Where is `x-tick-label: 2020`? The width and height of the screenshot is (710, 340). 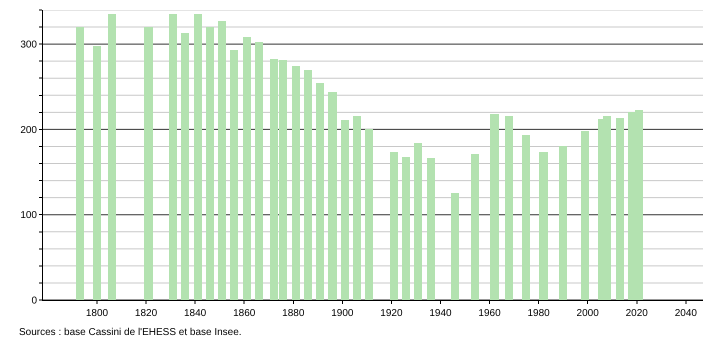 x-tick-label: 2020 is located at coordinates (637, 313).